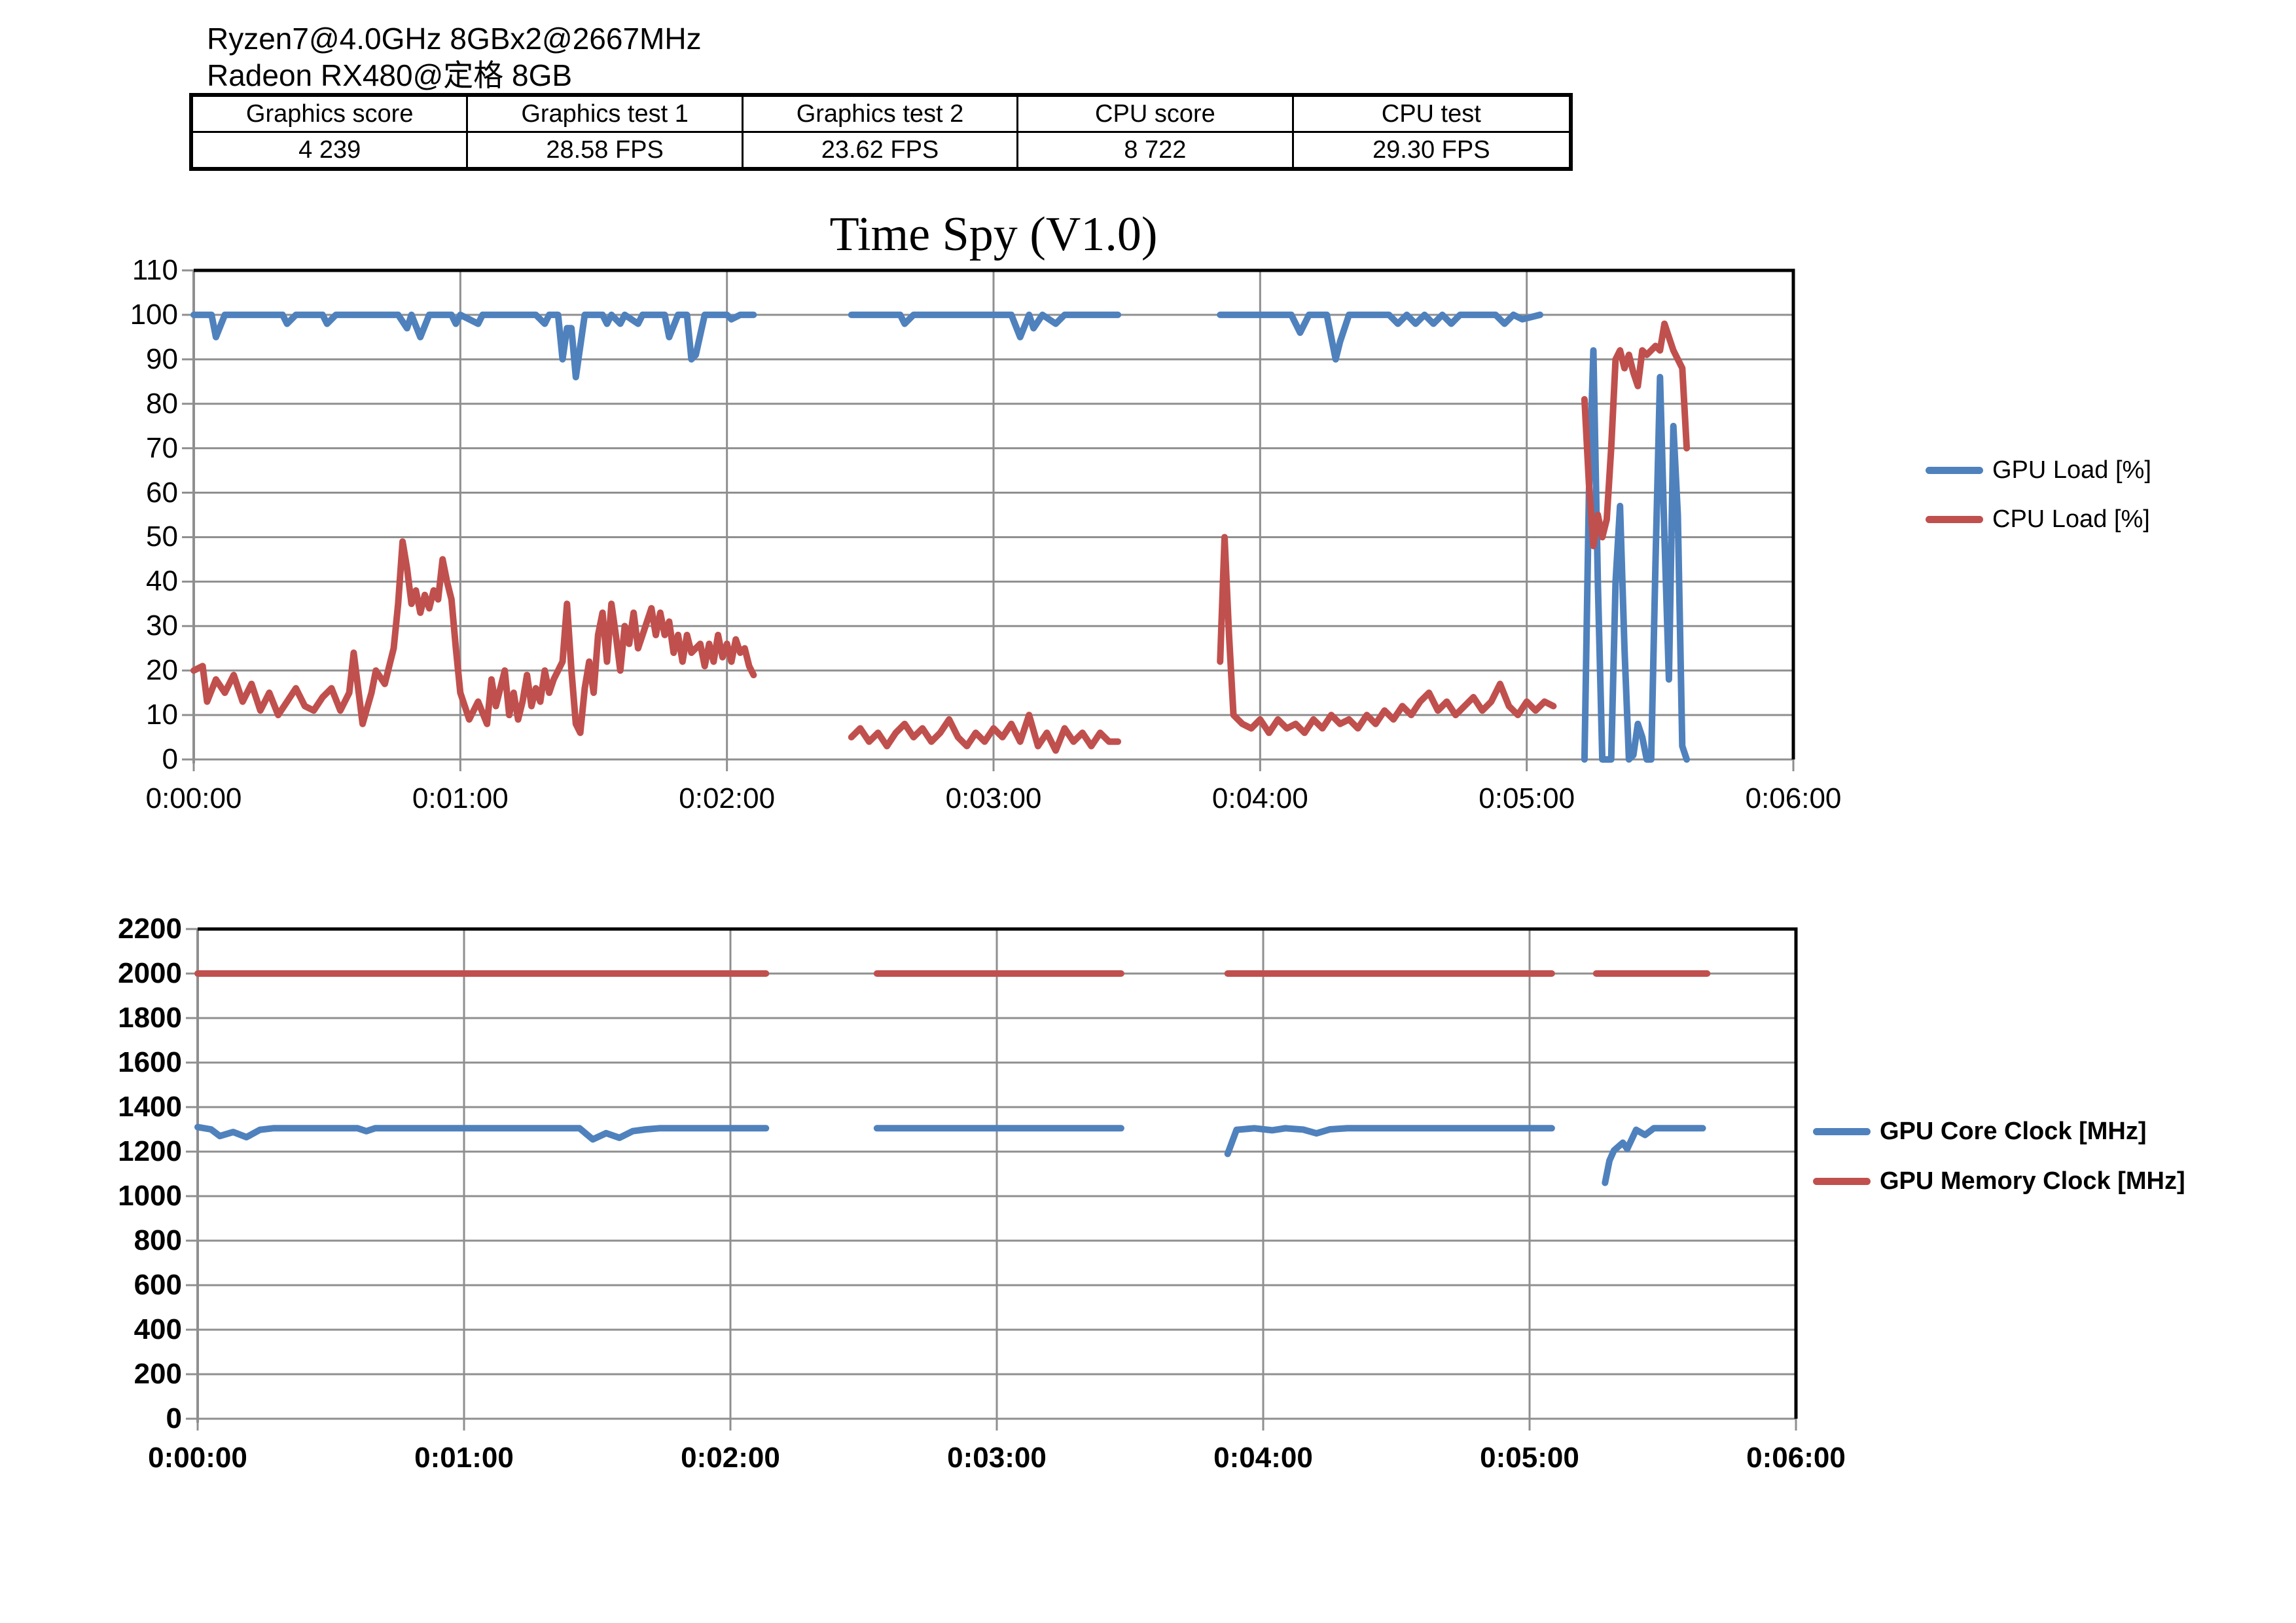 The image size is (2296, 1623). I want to click on y-axis-tick-label: 60, so click(162, 492).